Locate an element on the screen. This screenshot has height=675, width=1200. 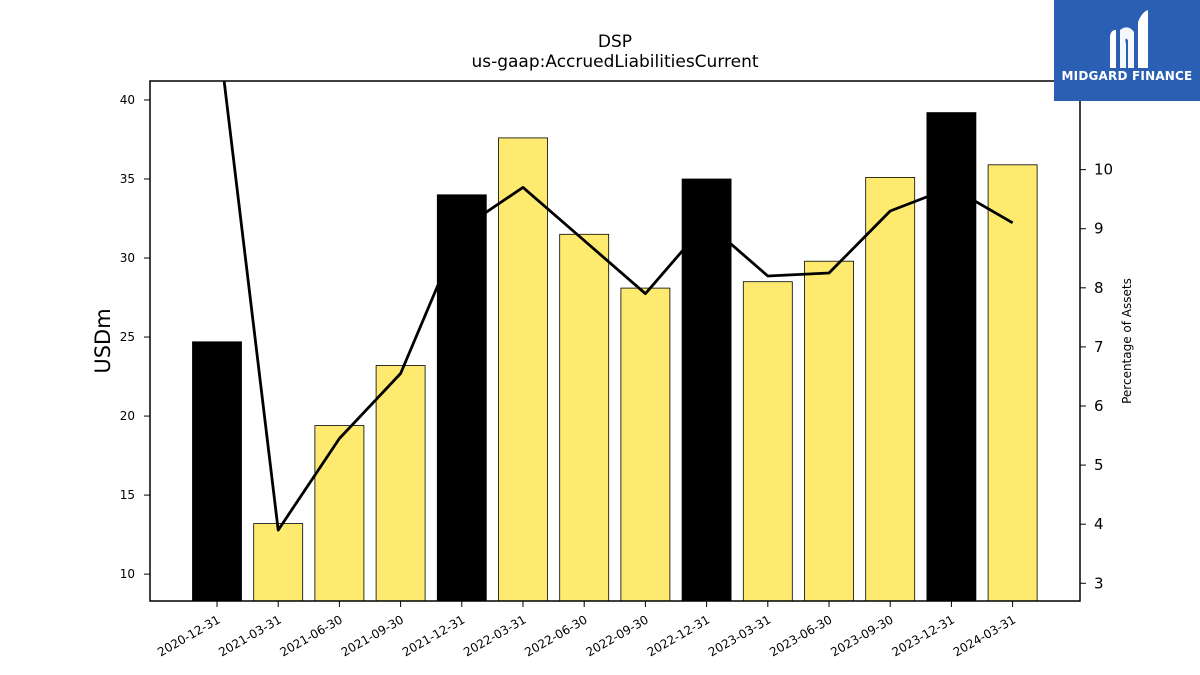
logo-mark-icon is located at coordinates (1129, 39).